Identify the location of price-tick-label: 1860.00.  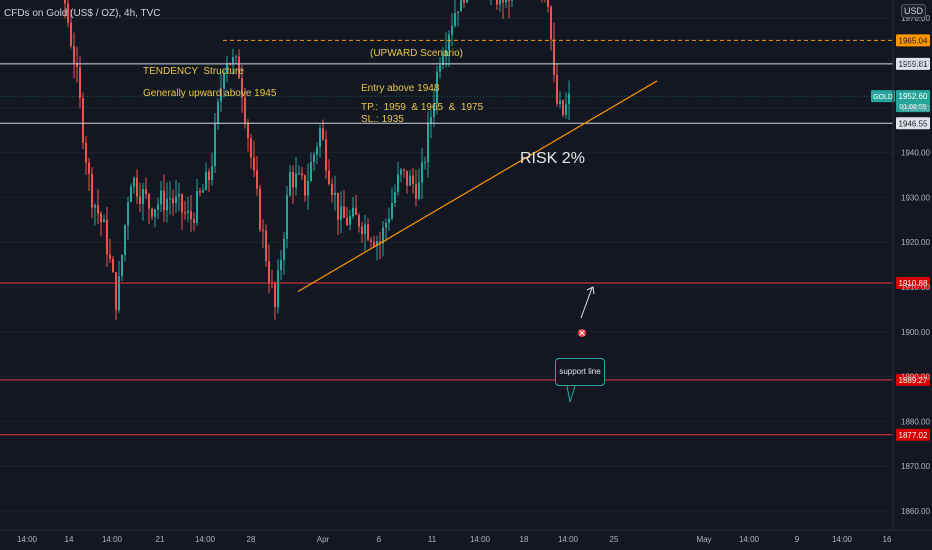
(915, 511).